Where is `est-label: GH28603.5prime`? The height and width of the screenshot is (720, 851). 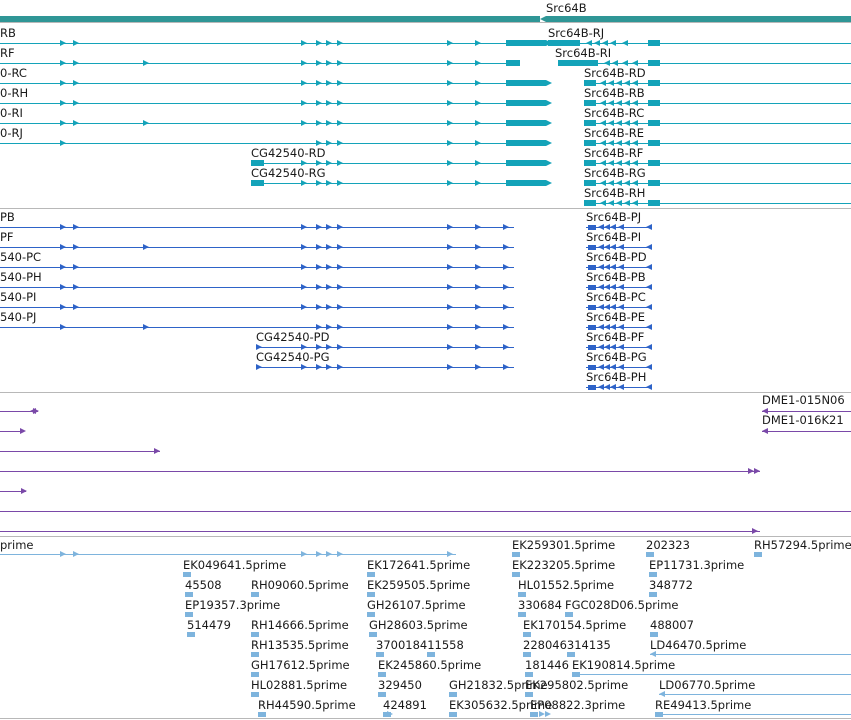
est-label: GH28603.5prime is located at coordinates (418, 625).